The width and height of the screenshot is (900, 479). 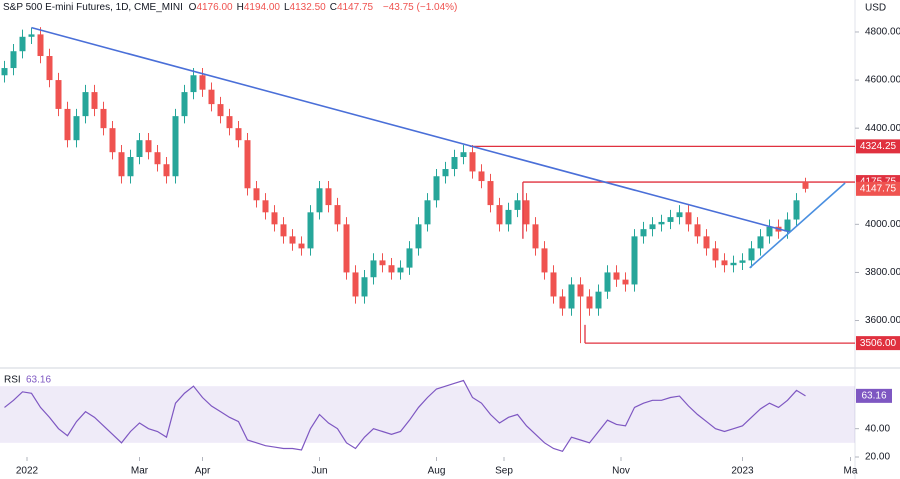 I want to click on x-tick-label: Sep, so click(x=504, y=471).